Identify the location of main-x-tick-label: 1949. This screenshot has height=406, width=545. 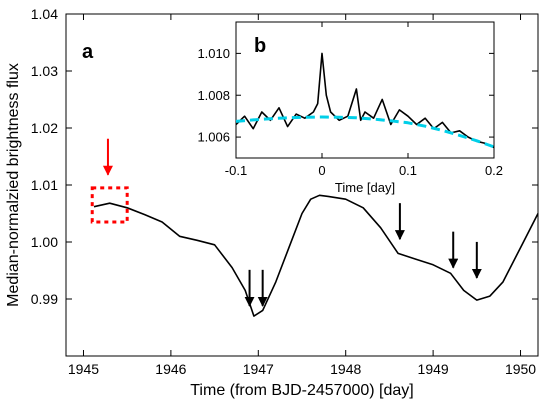
(433, 369).